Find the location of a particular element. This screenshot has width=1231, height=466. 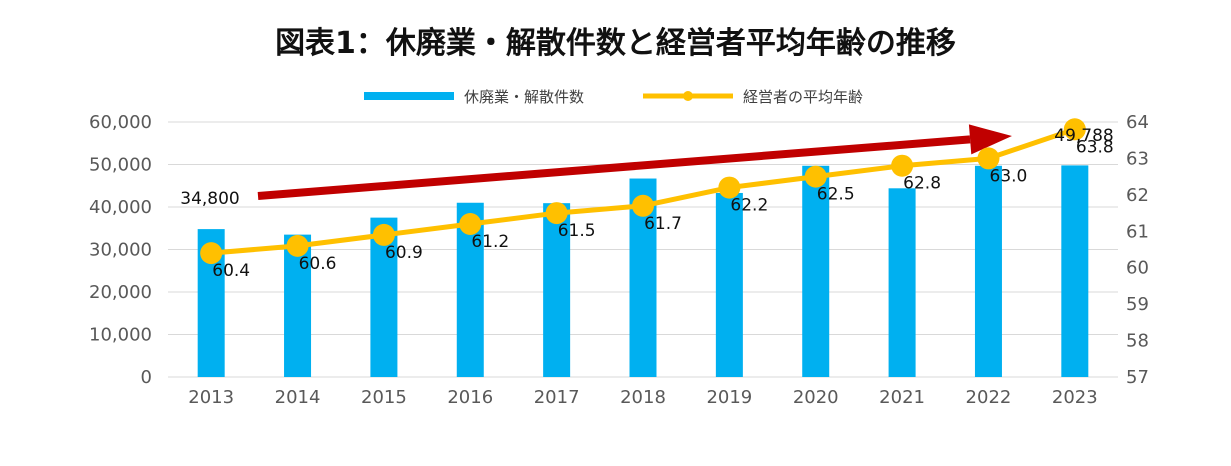

trend-arrow-line is located at coordinates (614, 167).